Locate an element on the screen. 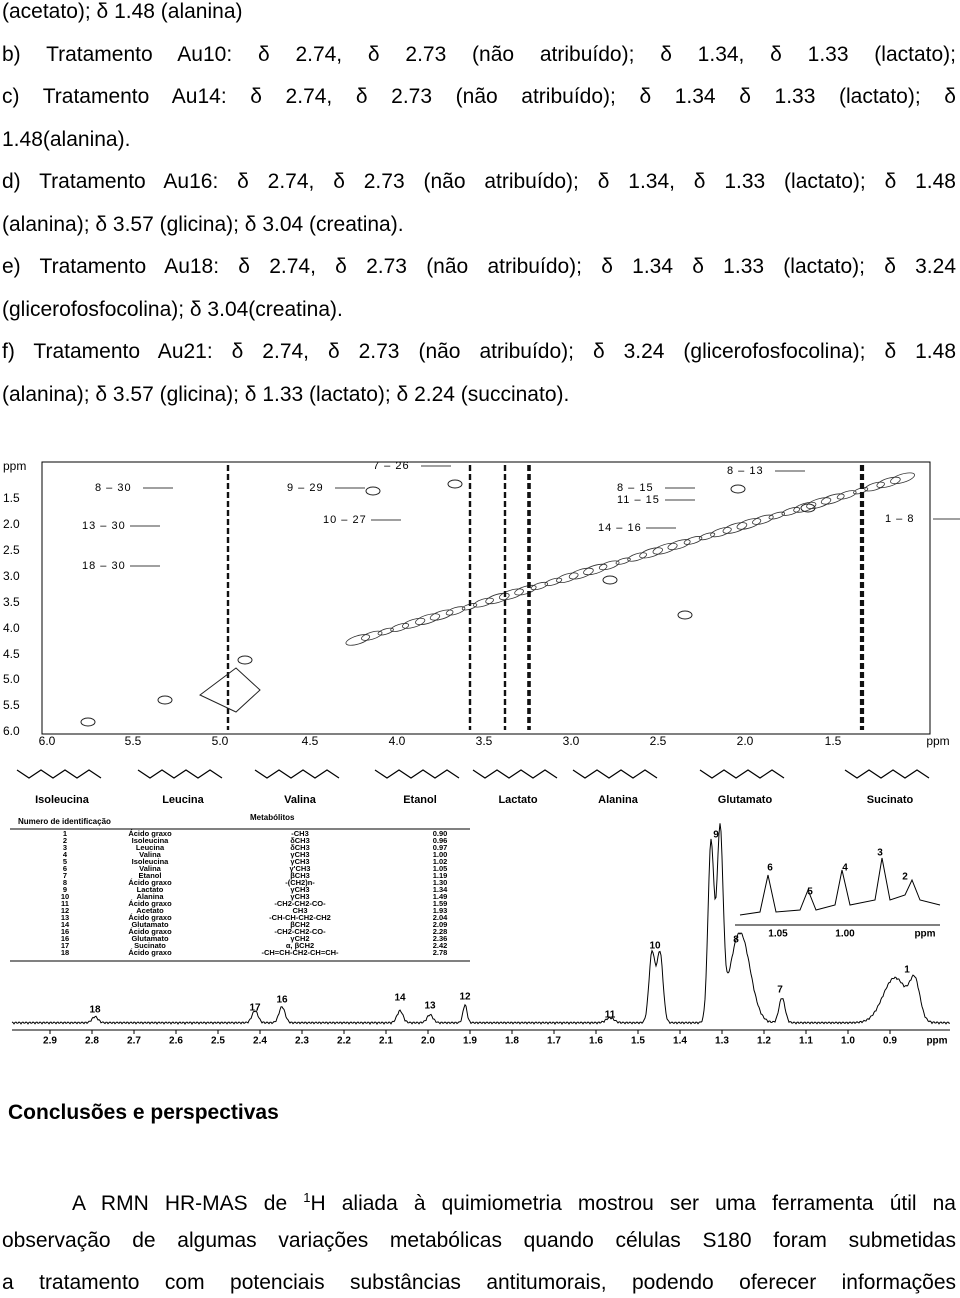 This screenshot has width=960, height=1298. section-title: Conclusões e perspectivas is located at coordinates (143, 1112).